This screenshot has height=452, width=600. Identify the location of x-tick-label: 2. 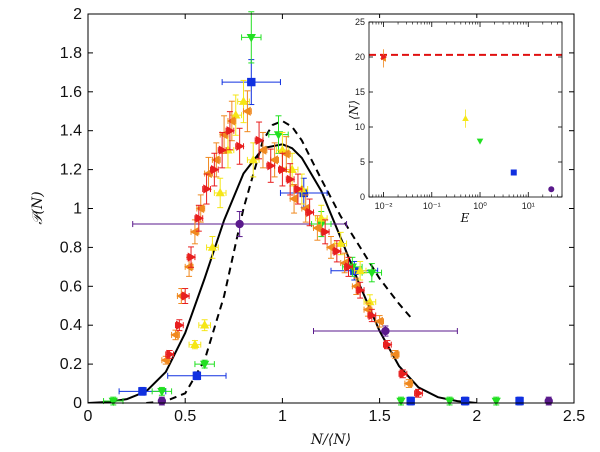
(476, 416).